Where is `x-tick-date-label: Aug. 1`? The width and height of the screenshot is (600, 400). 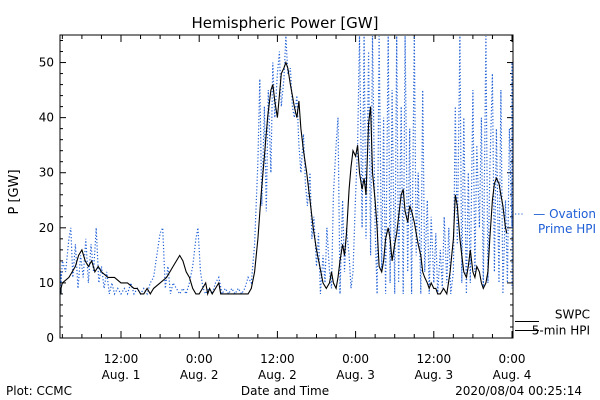 x-tick-date-label: Aug. 1 is located at coordinates (121, 375).